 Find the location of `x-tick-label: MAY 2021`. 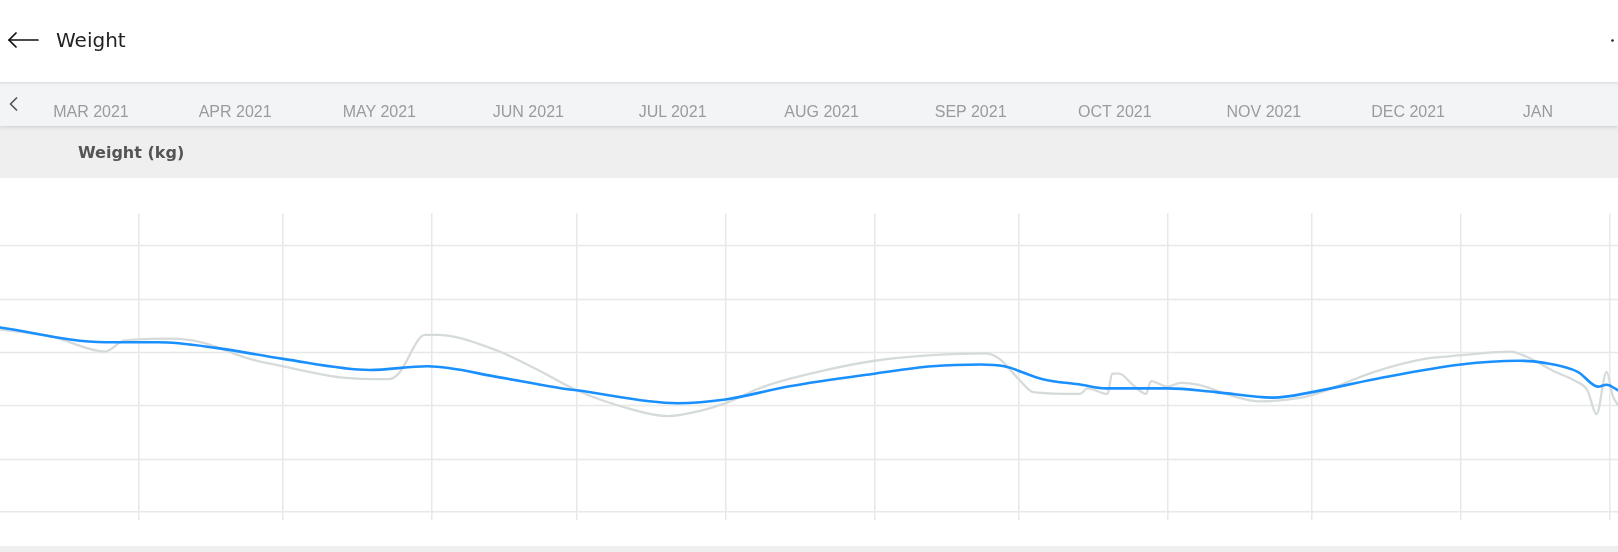

x-tick-label: MAY 2021 is located at coordinates (379, 112).